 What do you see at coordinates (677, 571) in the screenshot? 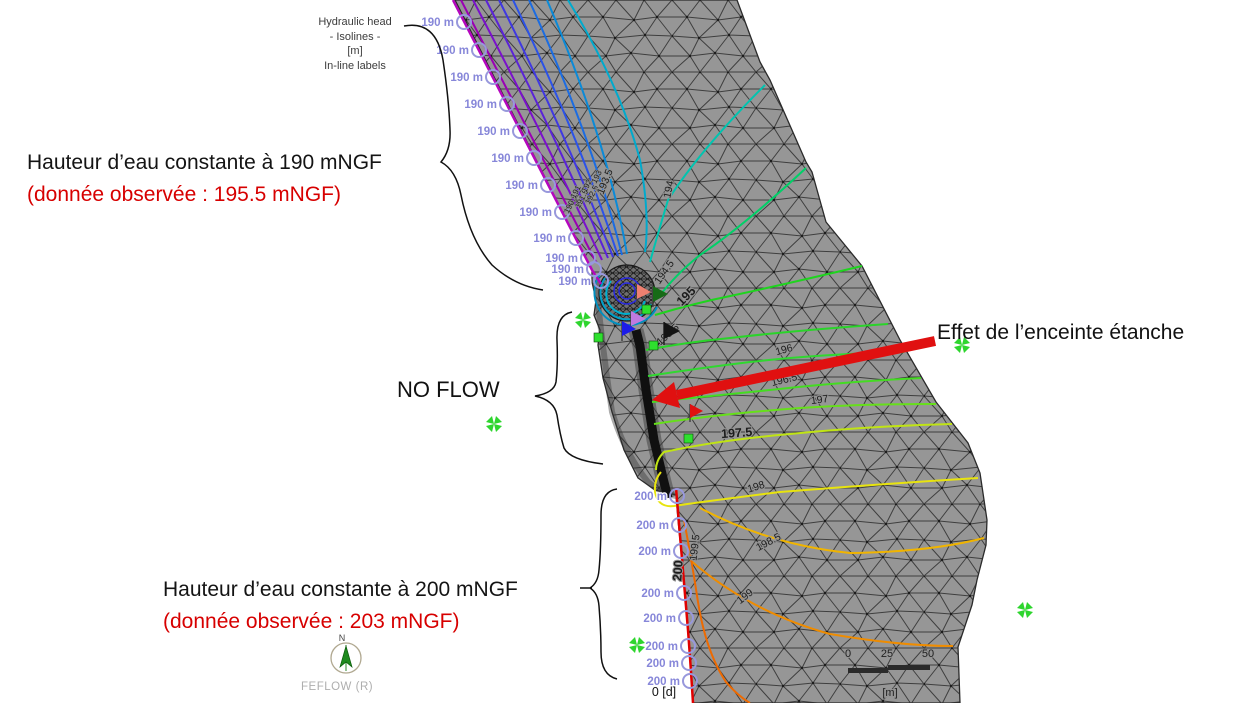
I see `isoline-label: 200` at bounding box center [677, 571].